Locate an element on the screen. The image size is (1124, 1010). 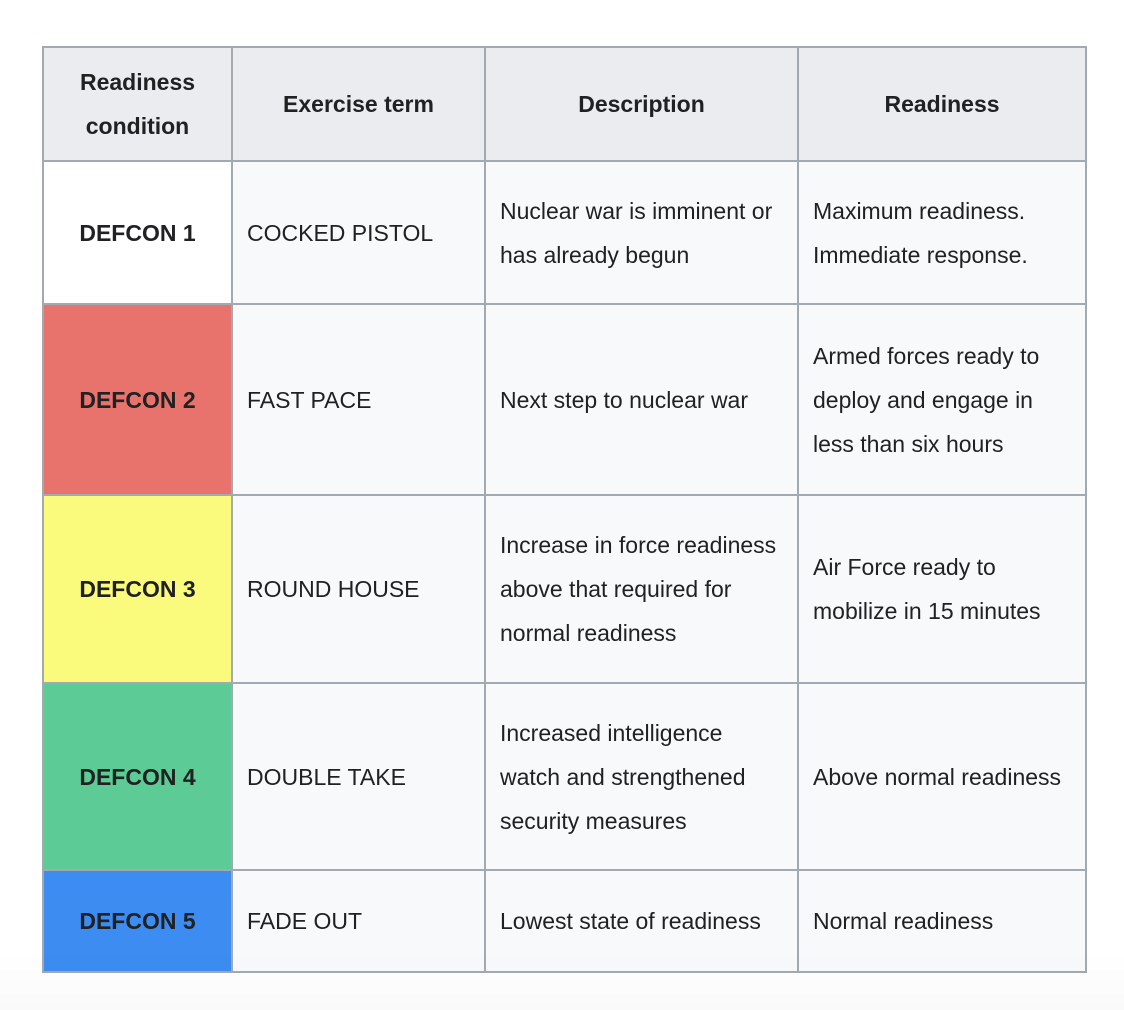
readiness-cell: Above normal readiness is located at coordinates (942, 776).